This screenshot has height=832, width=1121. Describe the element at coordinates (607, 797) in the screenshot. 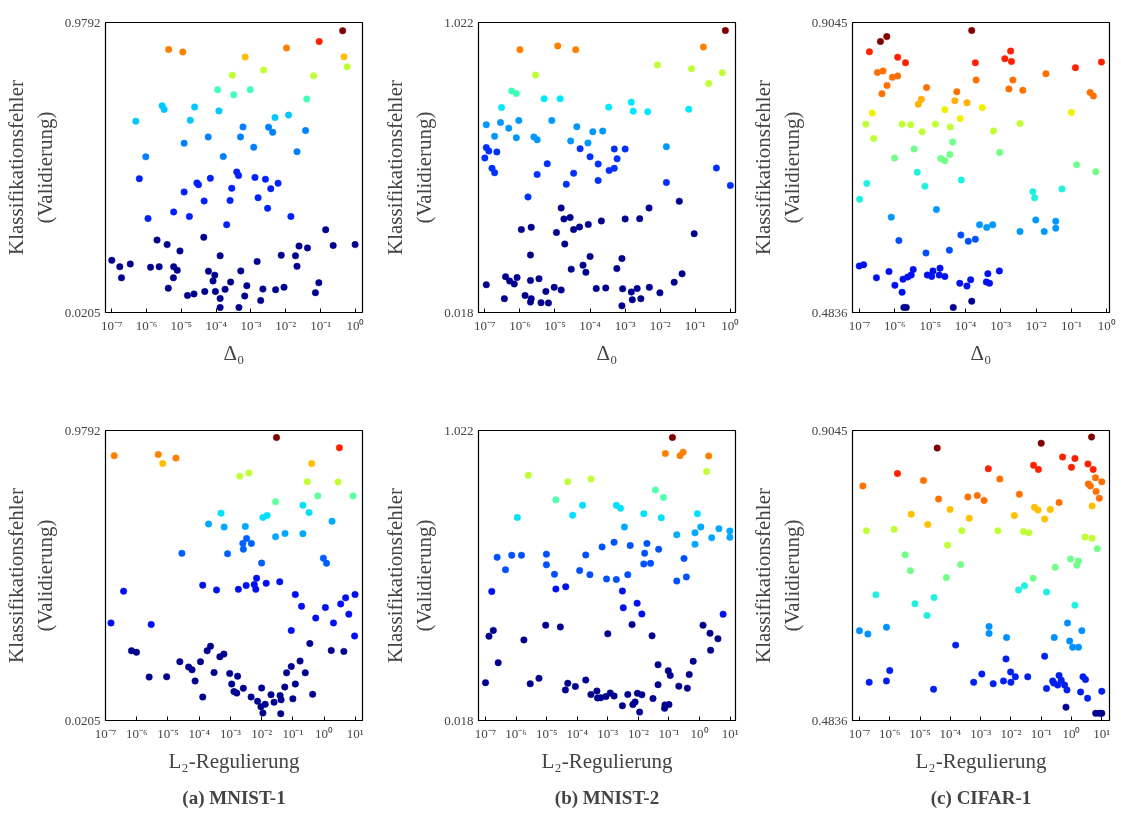

I see `text: (b) MNIST-2` at that location.